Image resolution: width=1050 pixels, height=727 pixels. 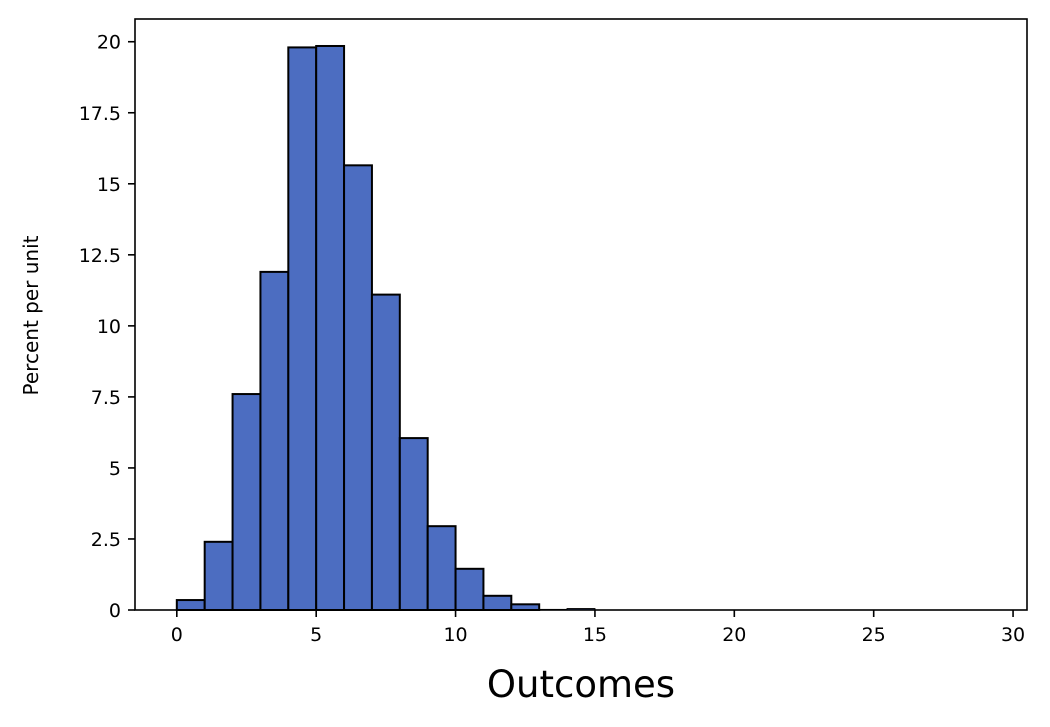 I want to click on y-tick-label: 10, so click(x=109, y=327).